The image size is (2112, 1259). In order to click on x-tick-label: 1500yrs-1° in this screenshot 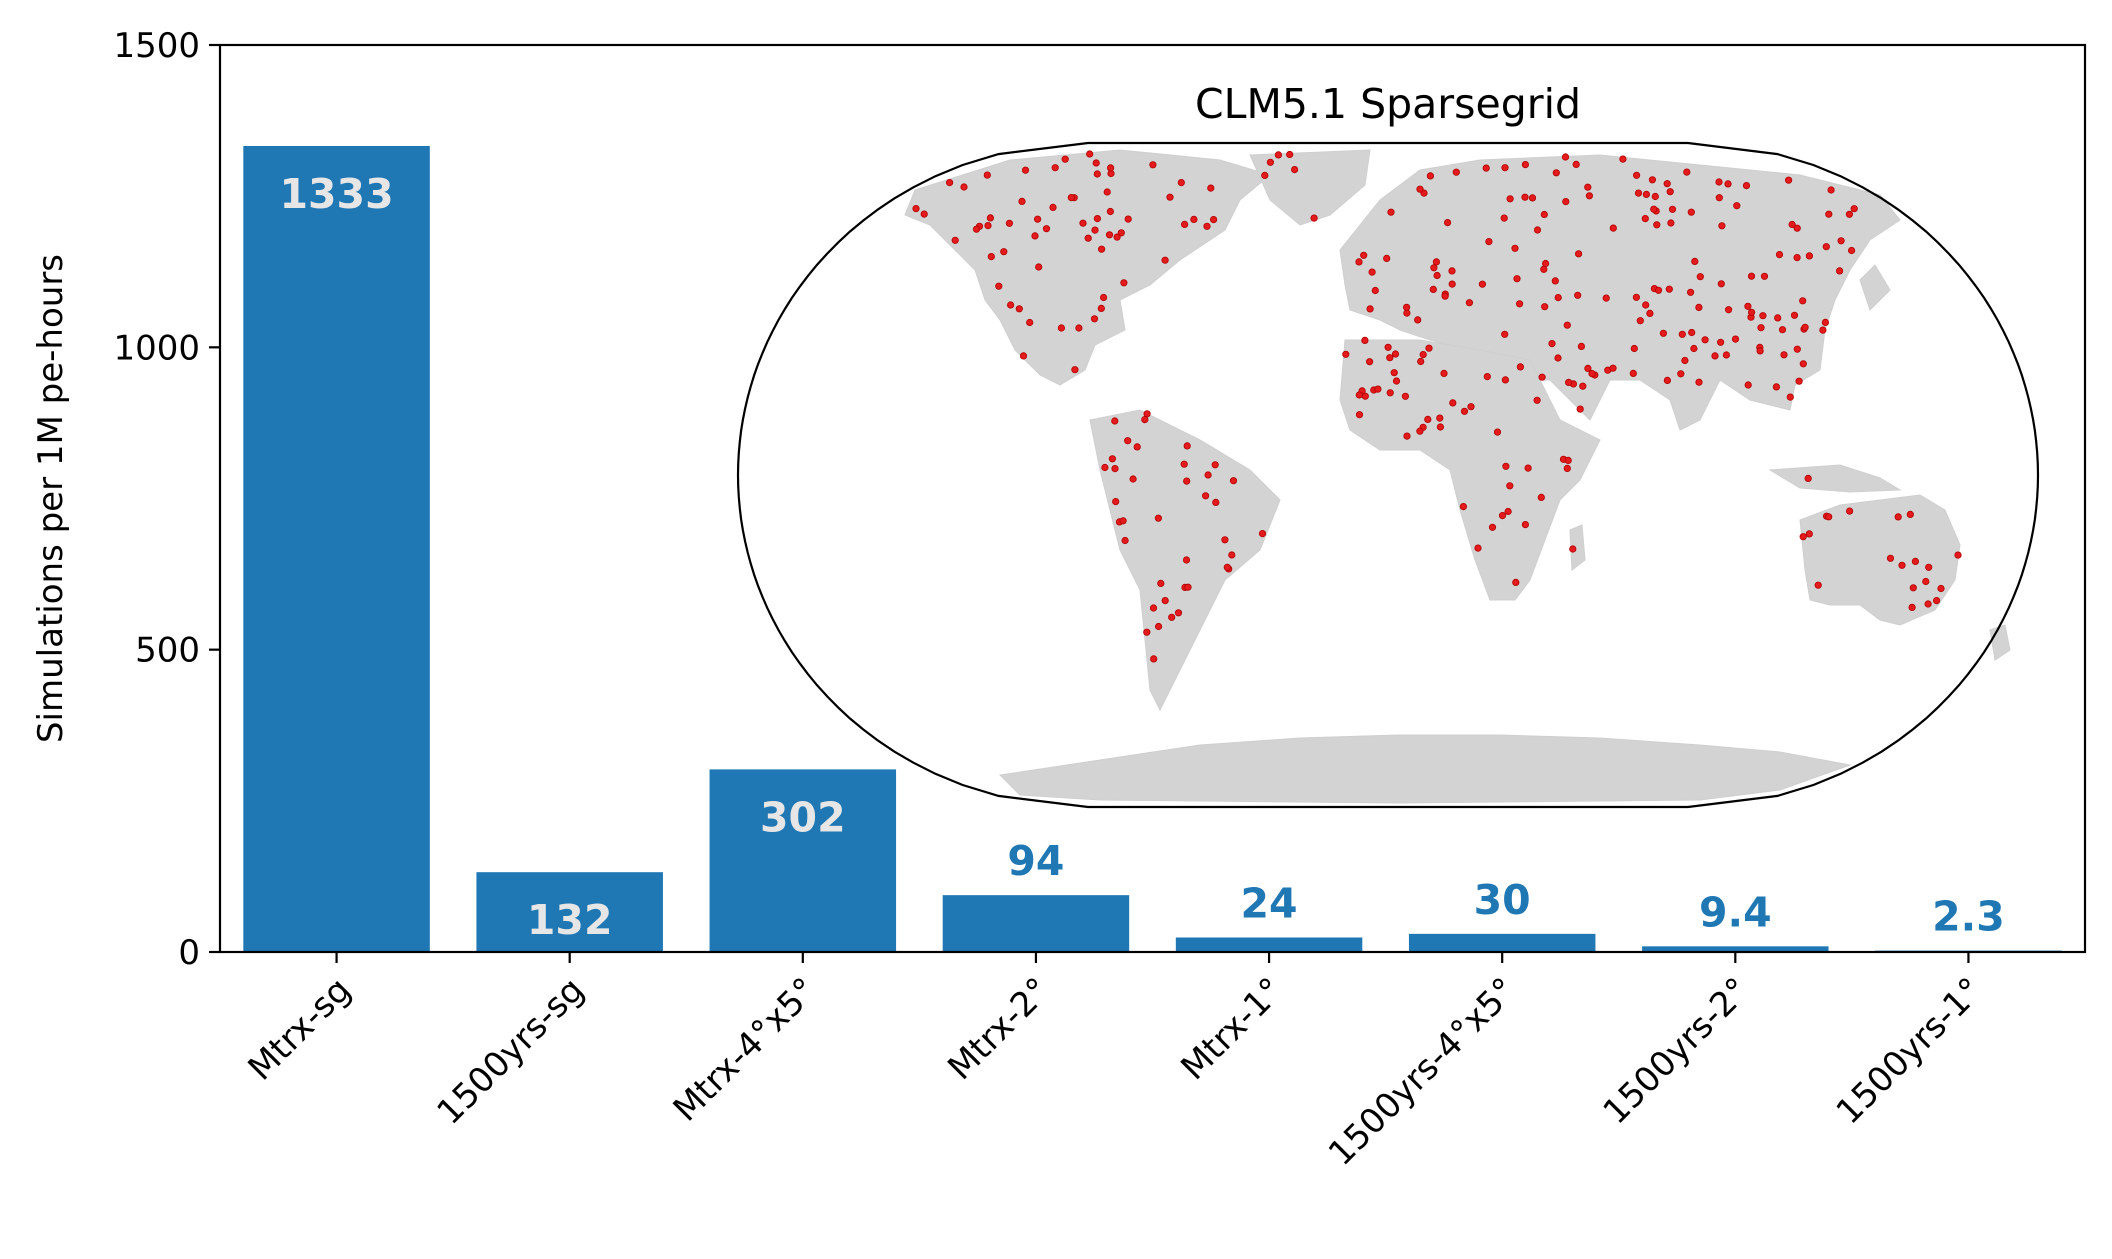, I will do `click(1910, 1051)`.